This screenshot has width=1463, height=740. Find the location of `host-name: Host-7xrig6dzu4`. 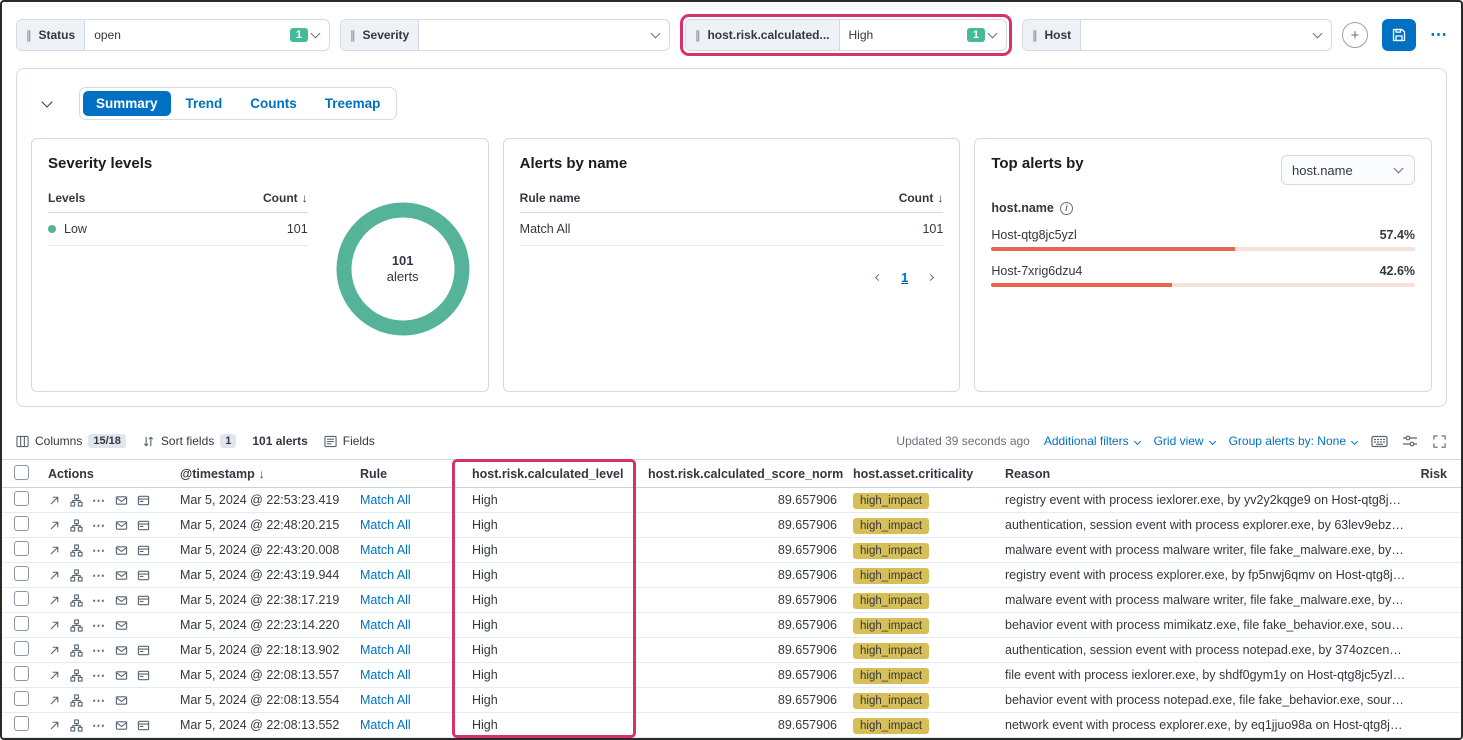

host-name: Host-7xrig6dzu4 is located at coordinates (1037, 271).